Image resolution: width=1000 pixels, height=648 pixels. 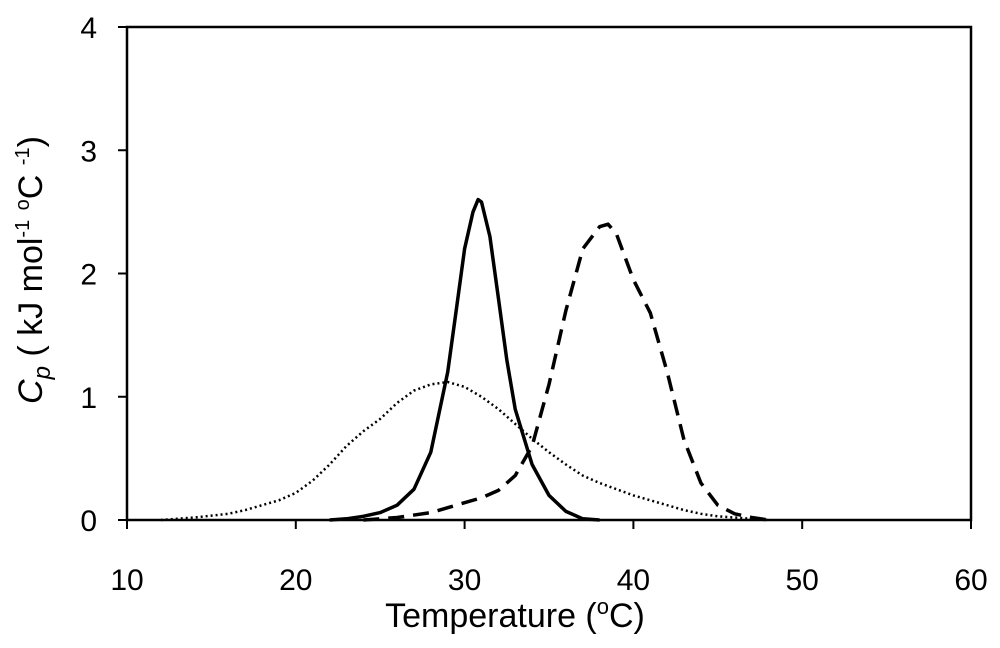 I want to click on y-tick-label: 3, so click(x=88, y=151).